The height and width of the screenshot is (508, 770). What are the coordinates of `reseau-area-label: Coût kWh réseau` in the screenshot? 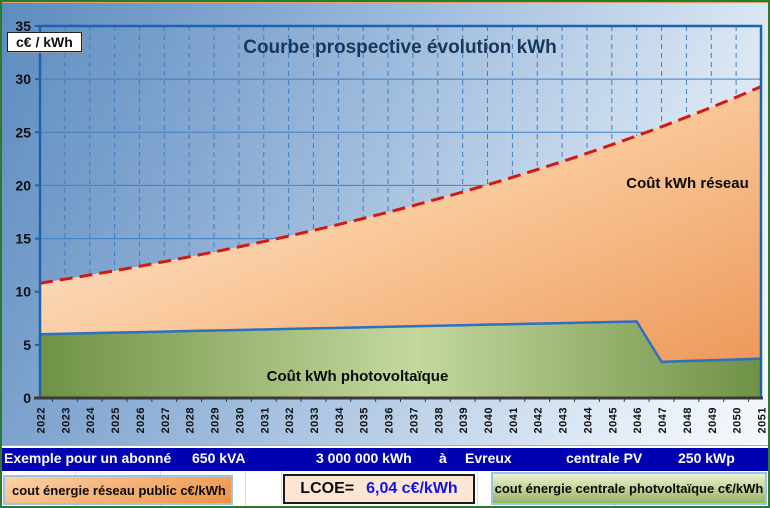 It's located at (687, 183).